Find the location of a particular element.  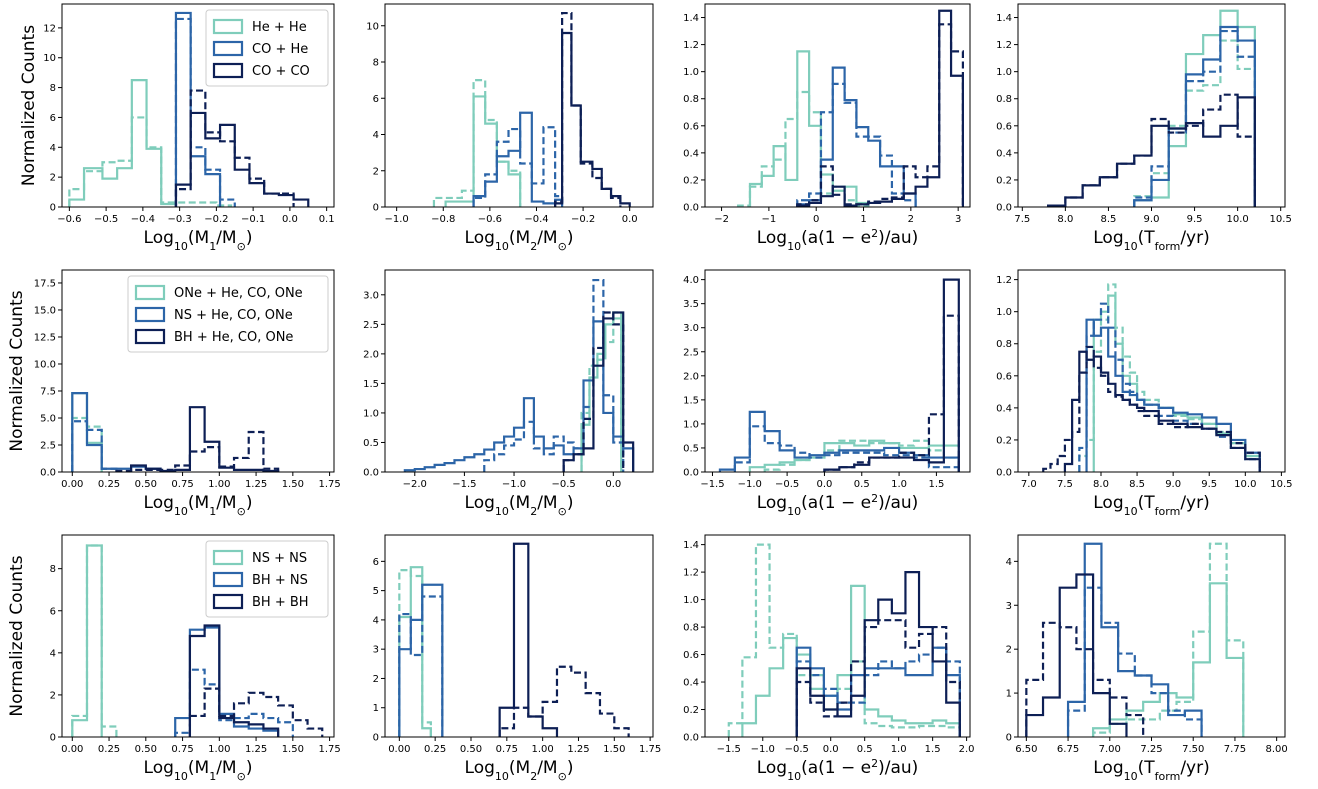

x-tick-label: 9.5 is located at coordinates (1195, 219).